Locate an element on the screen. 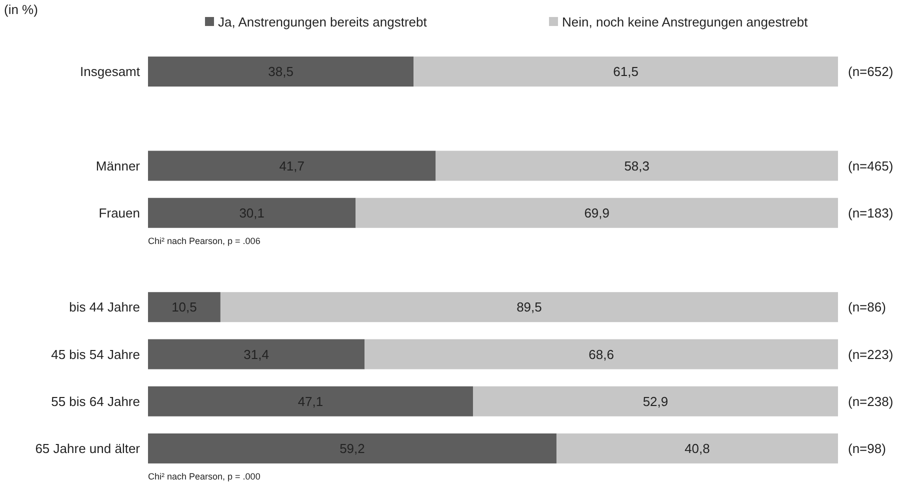 Image resolution: width=916 pixels, height=492 pixels. text: (n=465) is located at coordinates (871, 166).